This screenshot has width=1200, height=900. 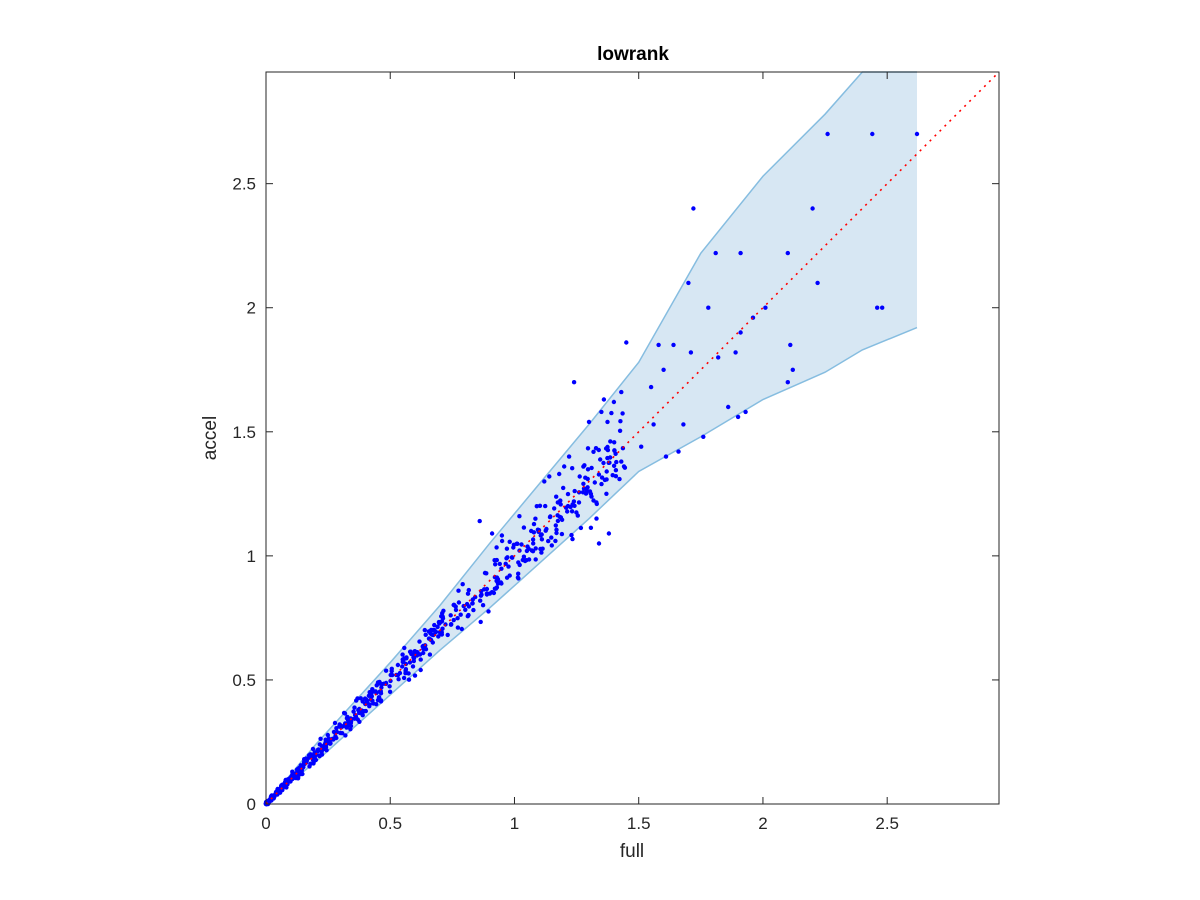 What do you see at coordinates (633, 54) in the screenshot?
I see `chart-title: lowrank` at bounding box center [633, 54].